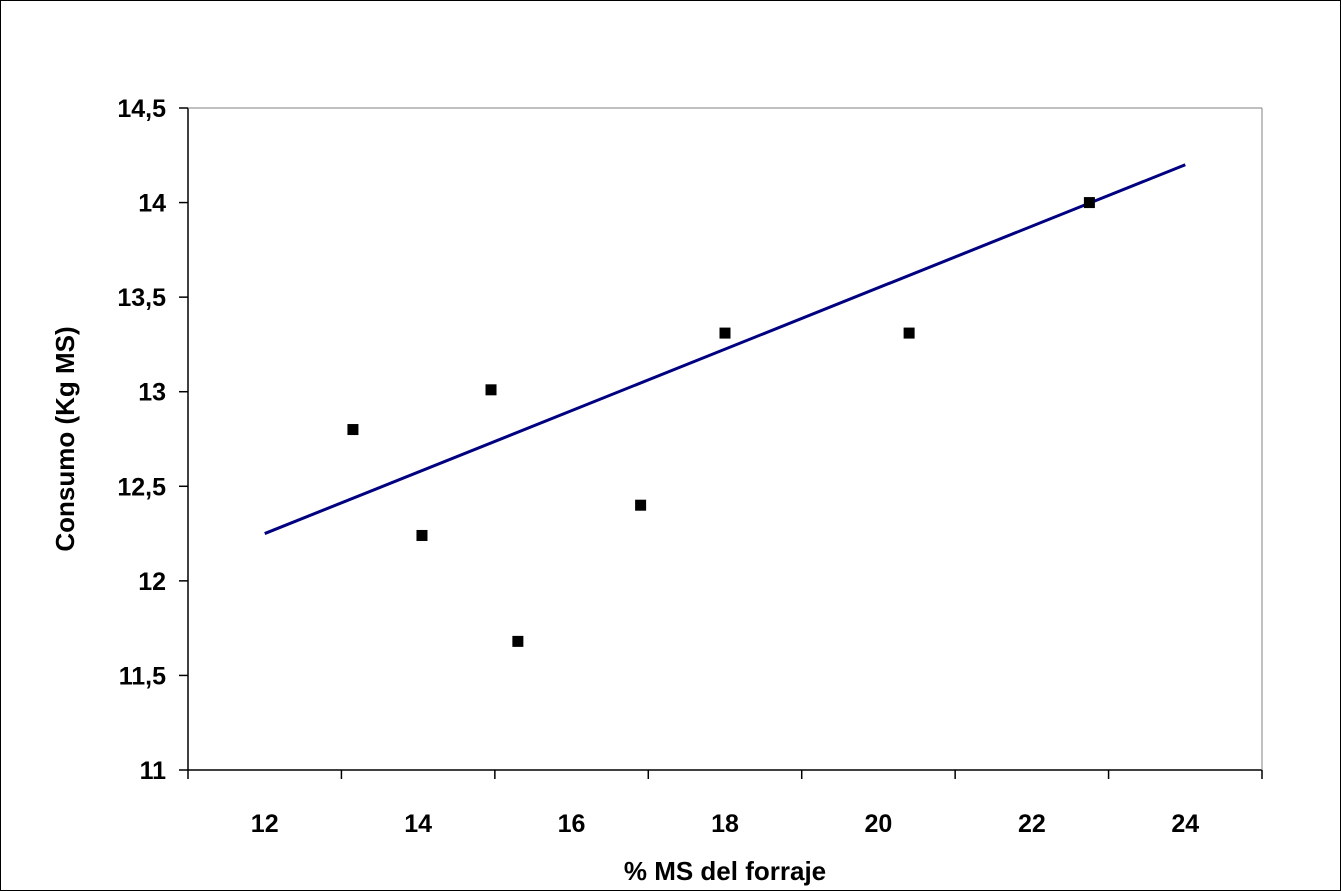 This screenshot has height=891, width=1341. Describe the element at coordinates (725, 804) in the screenshot. I see `x-ticks: 12 14 16 18 20 22 24` at that location.